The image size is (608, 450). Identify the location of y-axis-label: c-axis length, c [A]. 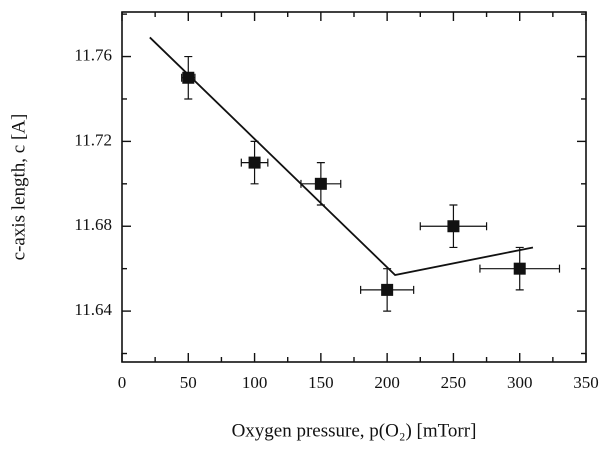
(18, 187).